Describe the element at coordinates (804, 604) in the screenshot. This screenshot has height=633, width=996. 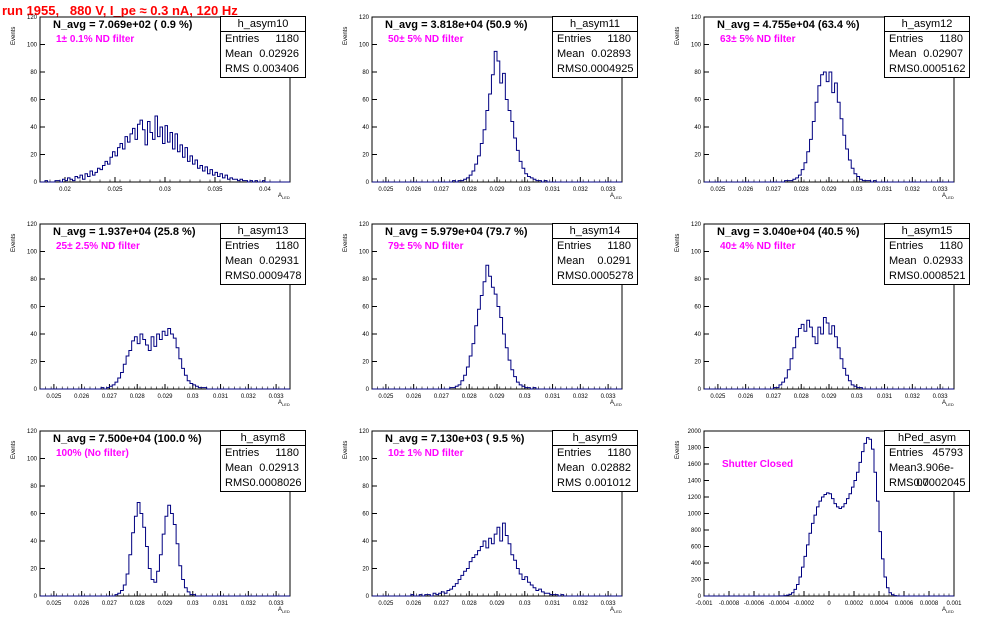
I see `x-tick-label: -0.0002` at that location.